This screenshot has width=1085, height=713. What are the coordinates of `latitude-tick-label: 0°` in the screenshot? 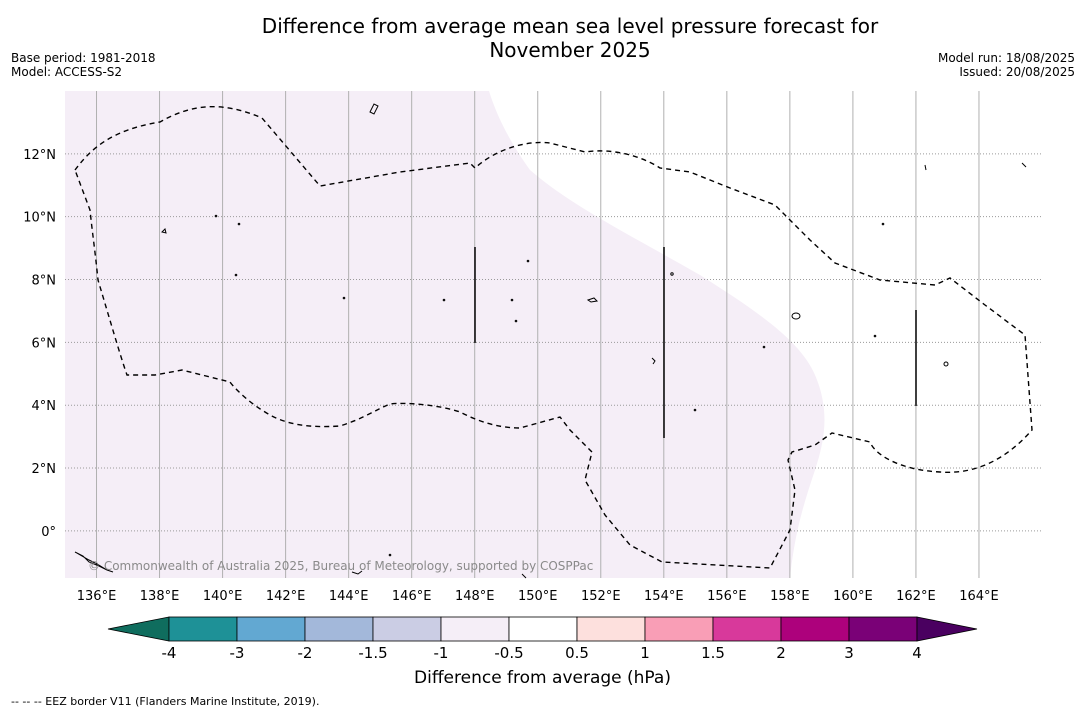 It's located at (48, 532).